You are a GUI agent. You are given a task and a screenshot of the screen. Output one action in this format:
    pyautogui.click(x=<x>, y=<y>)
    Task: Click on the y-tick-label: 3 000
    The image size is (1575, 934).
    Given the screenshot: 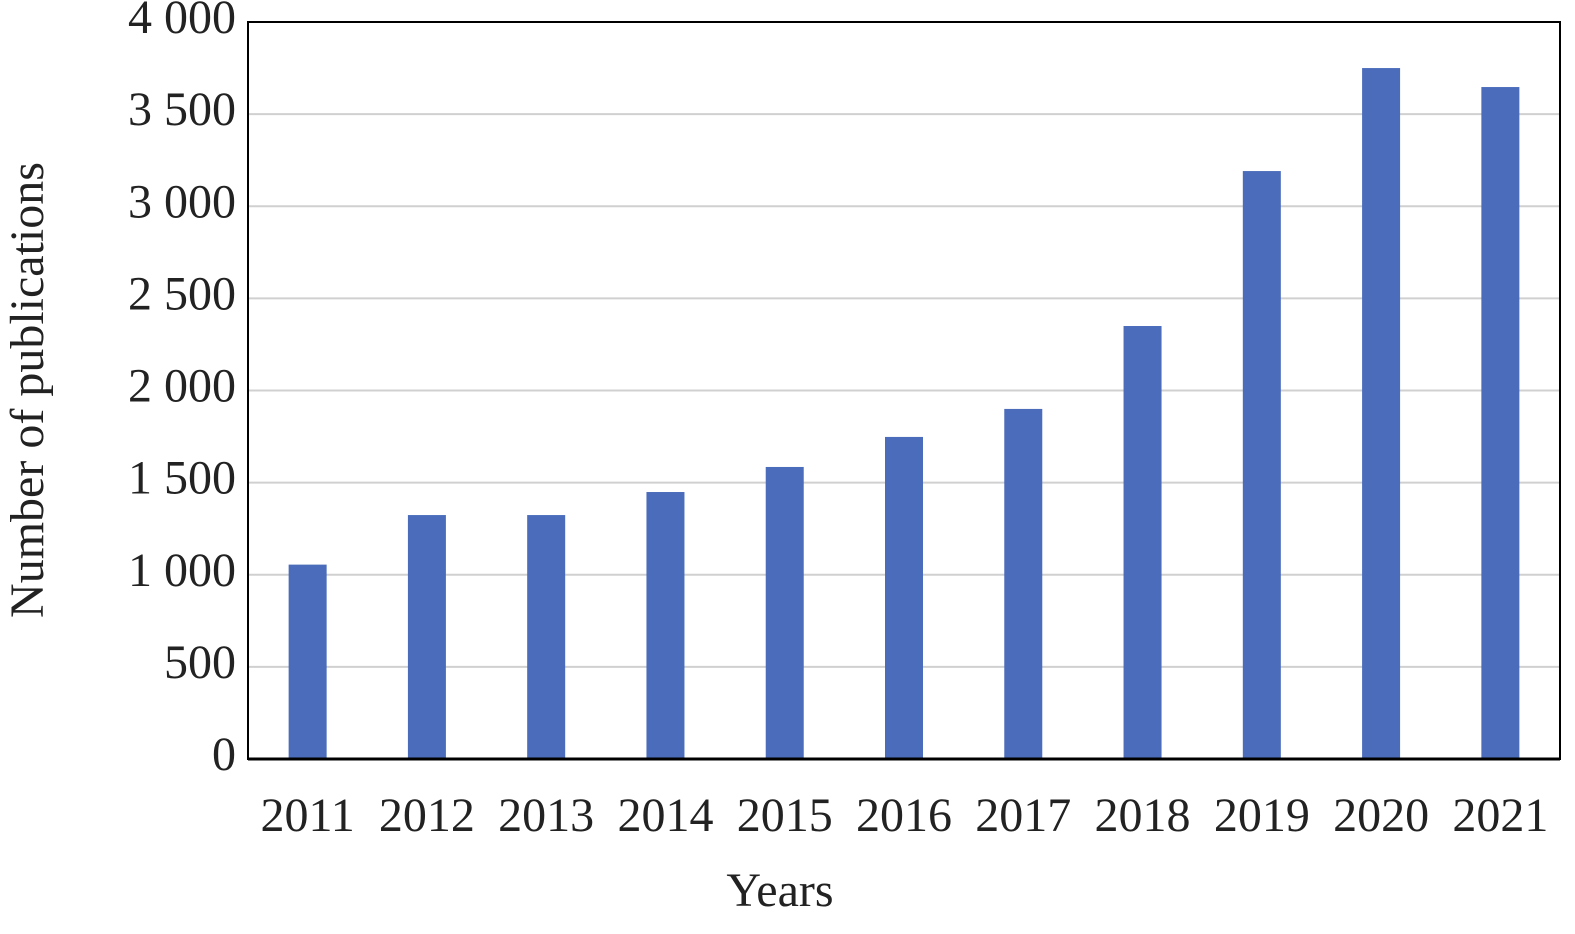 What is the action you would take?
    pyautogui.click(x=182, y=201)
    